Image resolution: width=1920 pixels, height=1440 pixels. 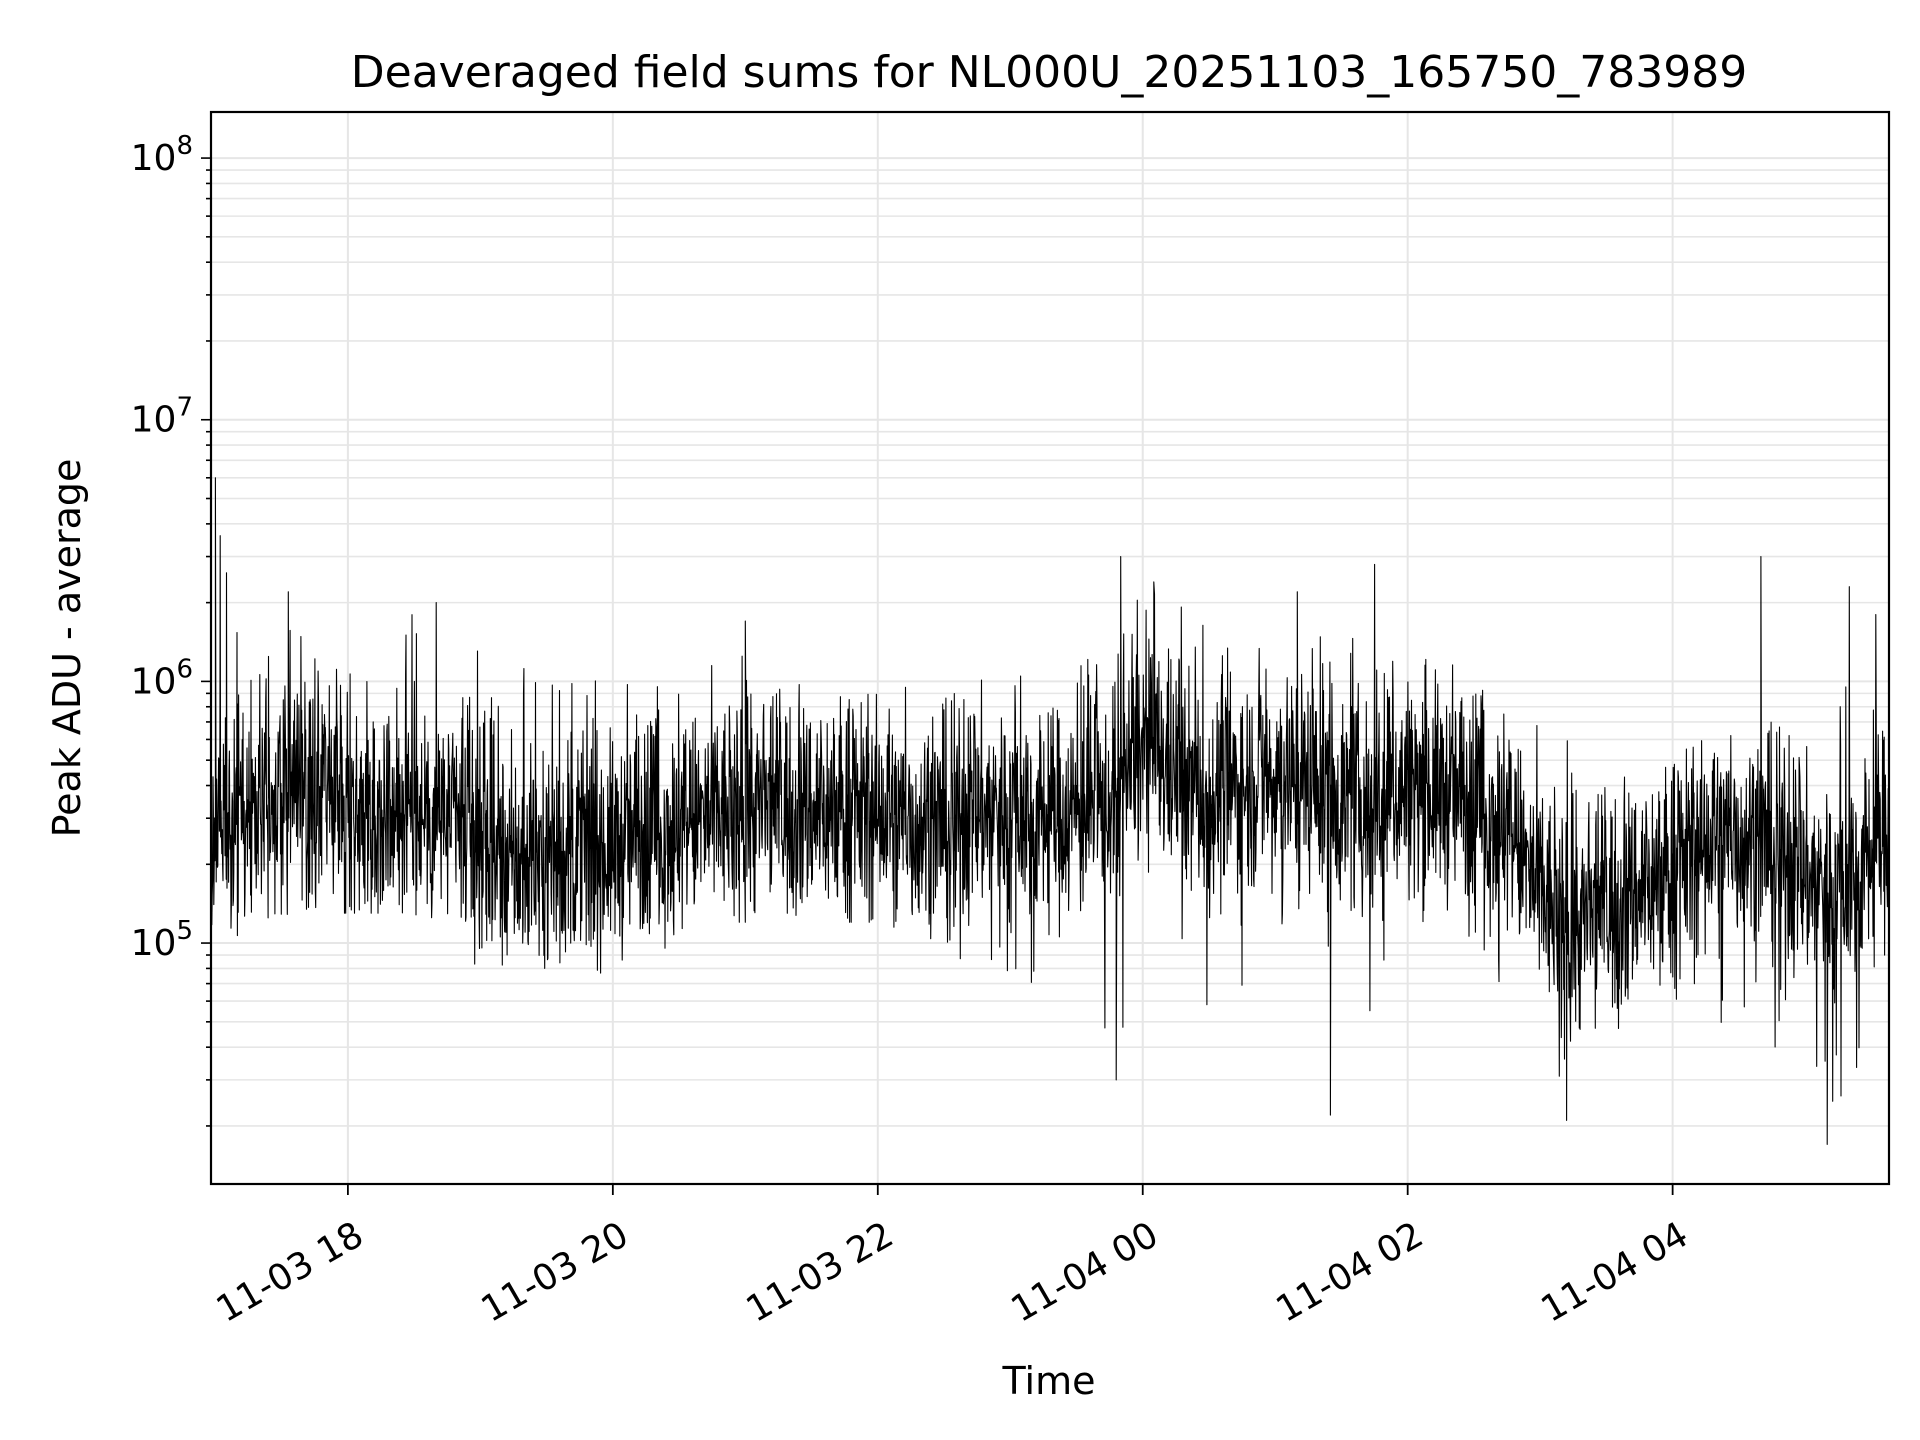 What do you see at coordinates (1049, 1381) in the screenshot?
I see `x-axis-label: Time` at bounding box center [1049, 1381].